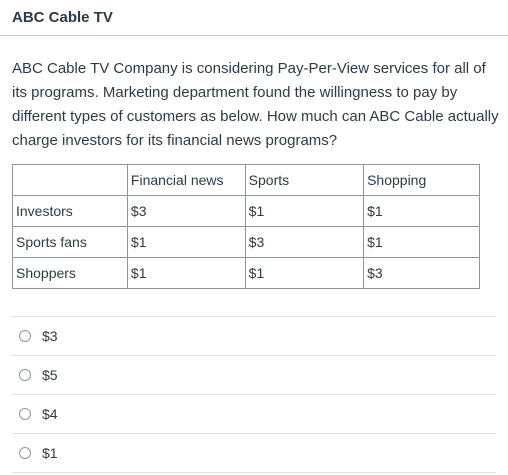  What do you see at coordinates (254, 453) in the screenshot?
I see `answer-option: $1` at bounding box center [254, 453].